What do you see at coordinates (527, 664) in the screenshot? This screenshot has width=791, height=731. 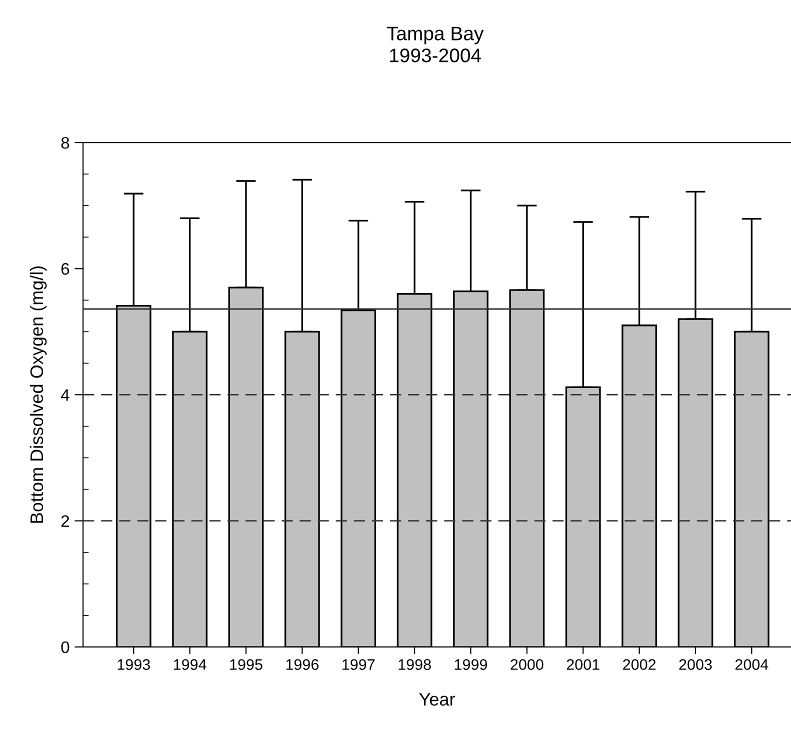 I see `x-tick-label: 2000` at bounding box center [527, 664].